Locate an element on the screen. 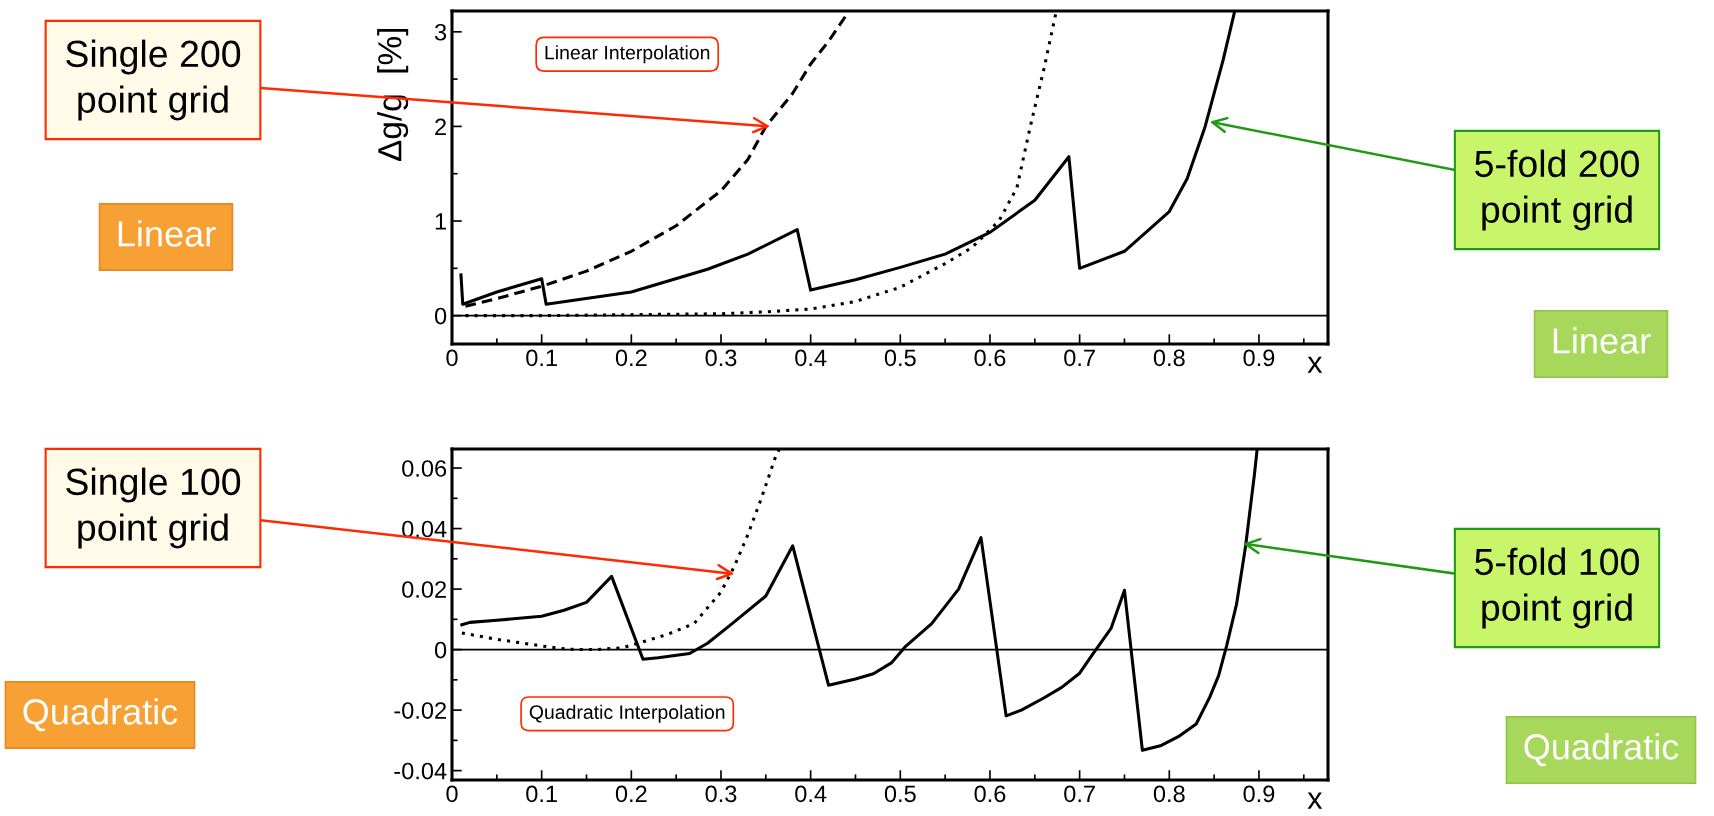  annotation: Single 100 point grid is located at coordinates (153, 508).